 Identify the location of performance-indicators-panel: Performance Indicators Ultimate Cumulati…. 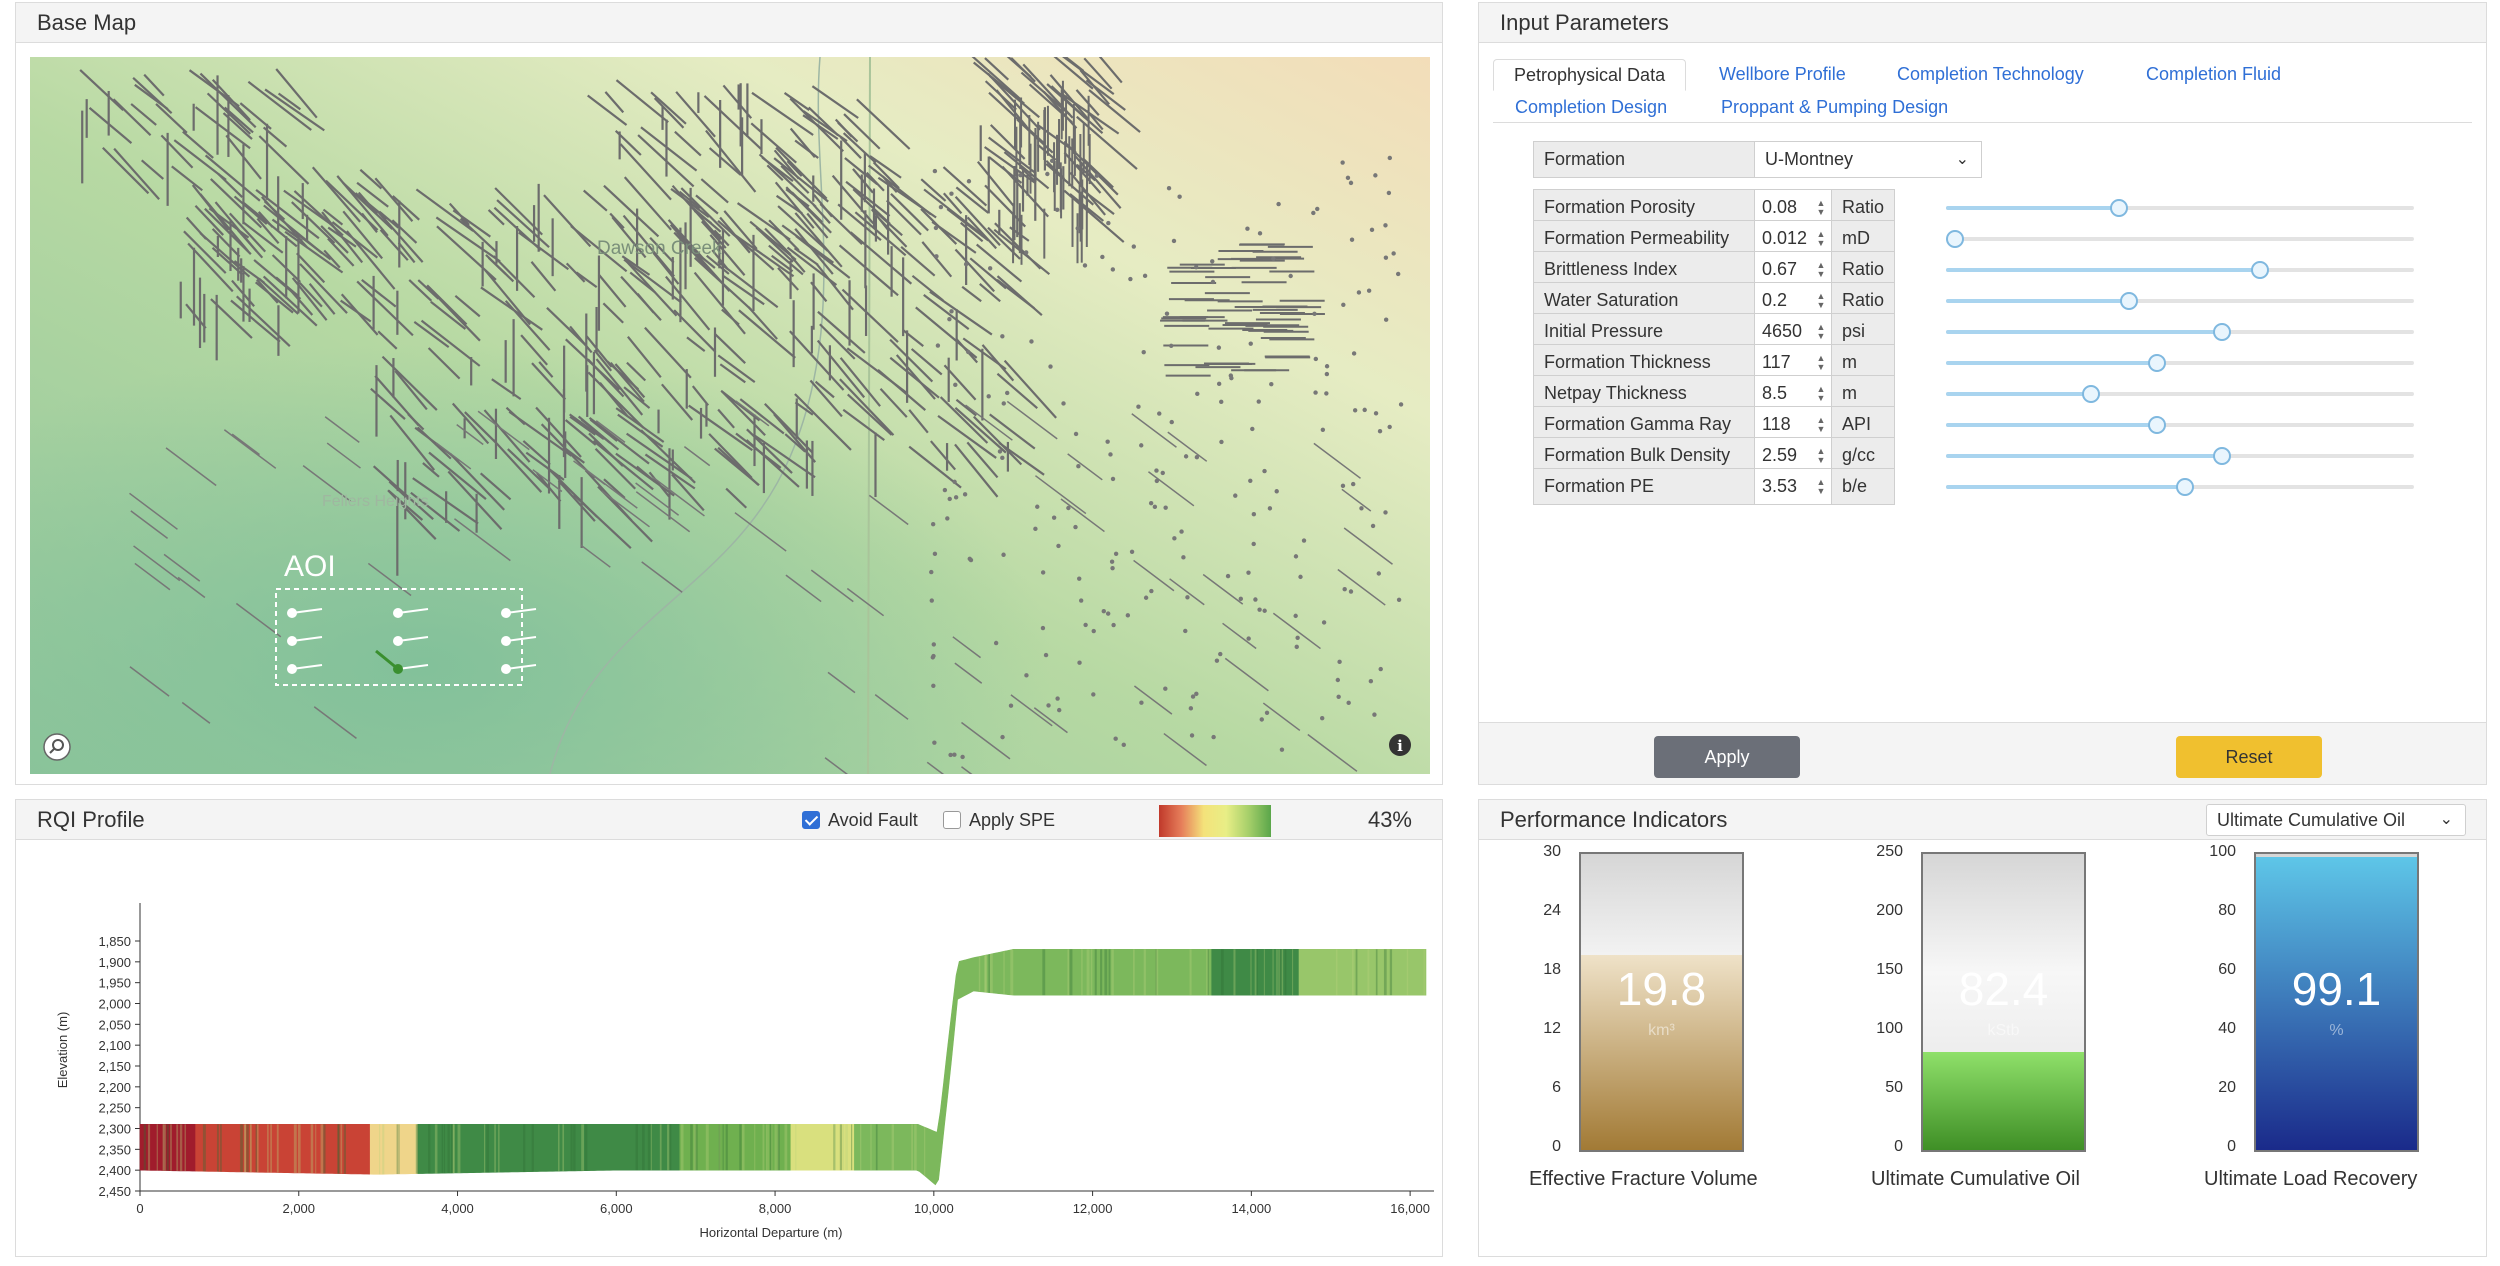
(1982, 1028).